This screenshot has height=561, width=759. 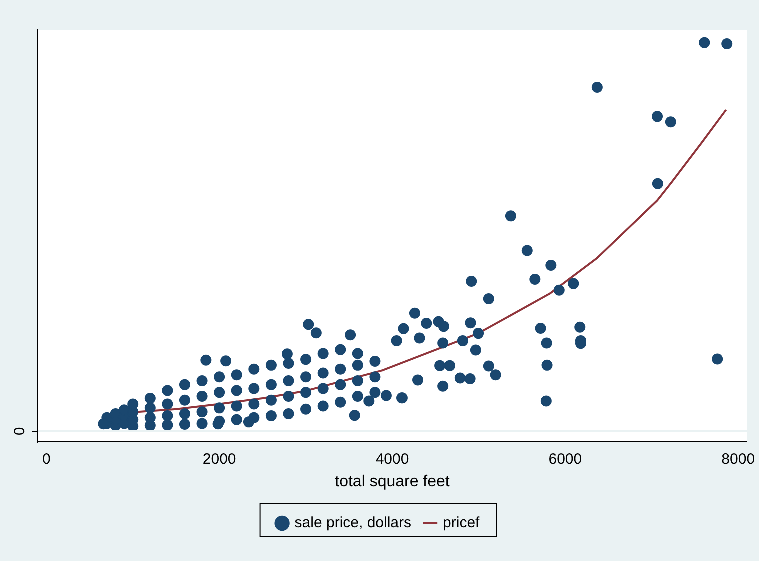 I want to click on x-tick-label: 8000, so click(x=739, y=459).